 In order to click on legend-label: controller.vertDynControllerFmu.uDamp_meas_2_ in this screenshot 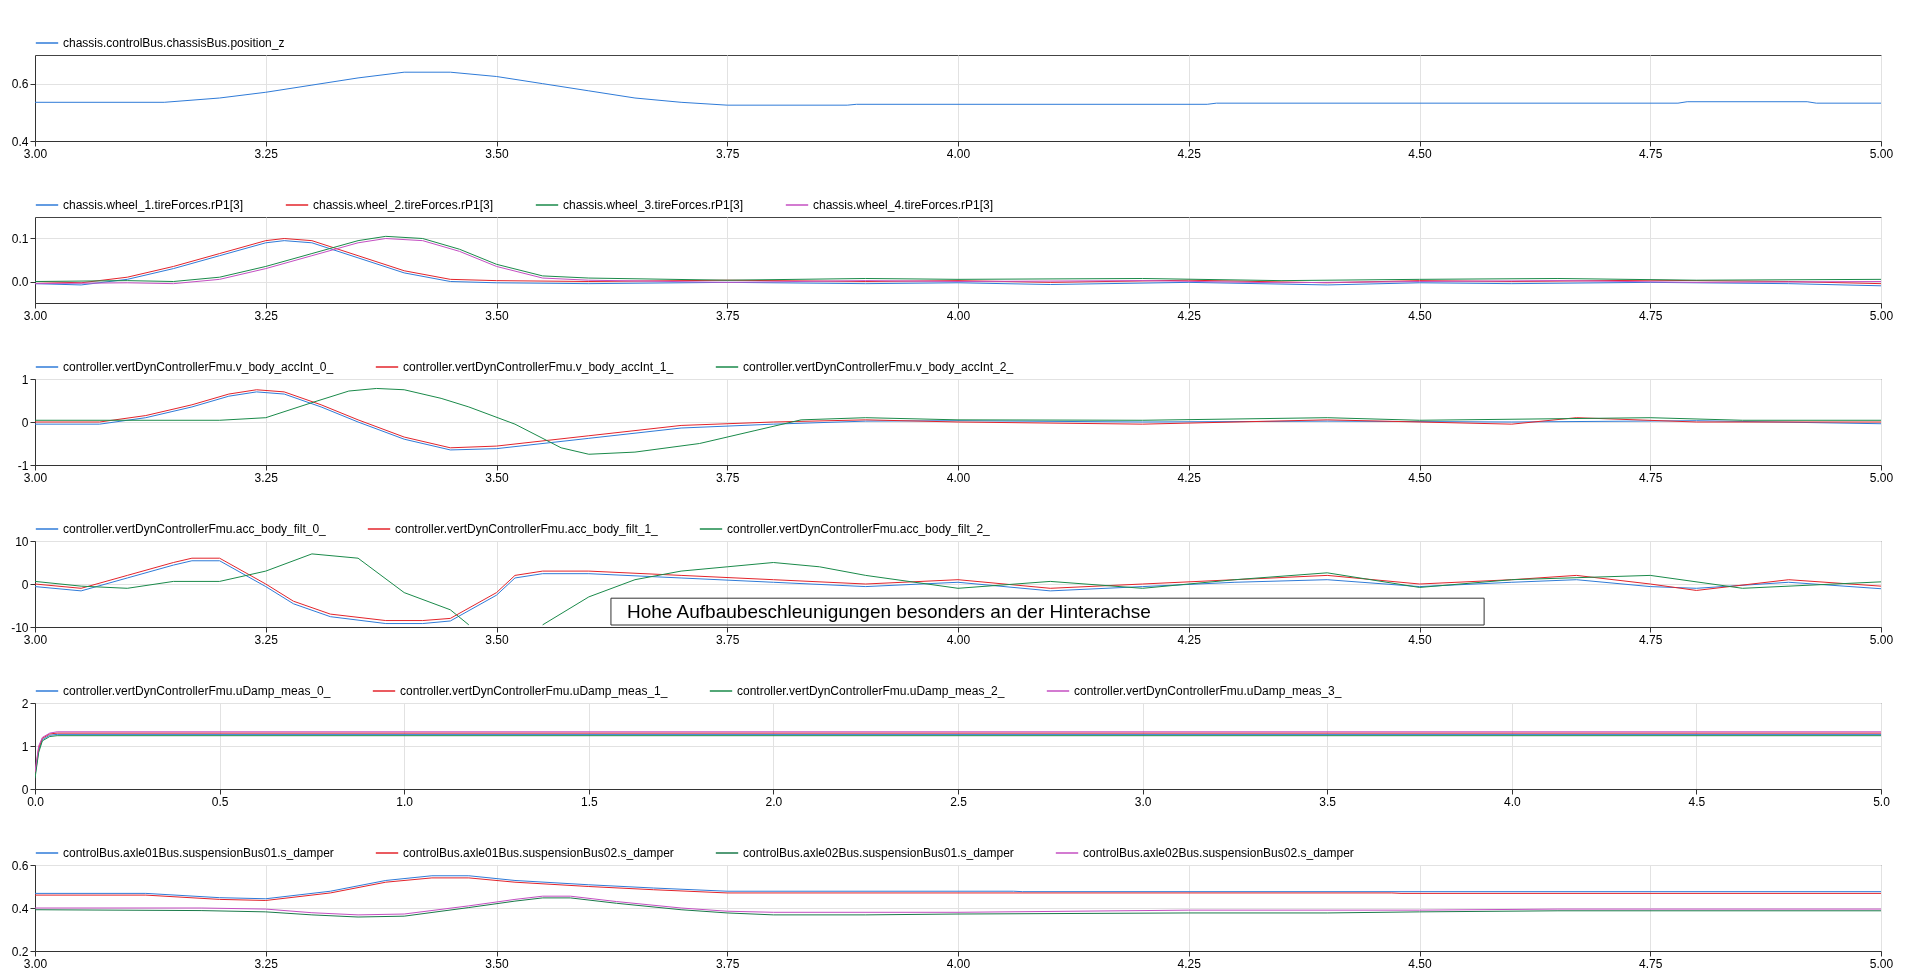, I will do `click(871, 691)`.